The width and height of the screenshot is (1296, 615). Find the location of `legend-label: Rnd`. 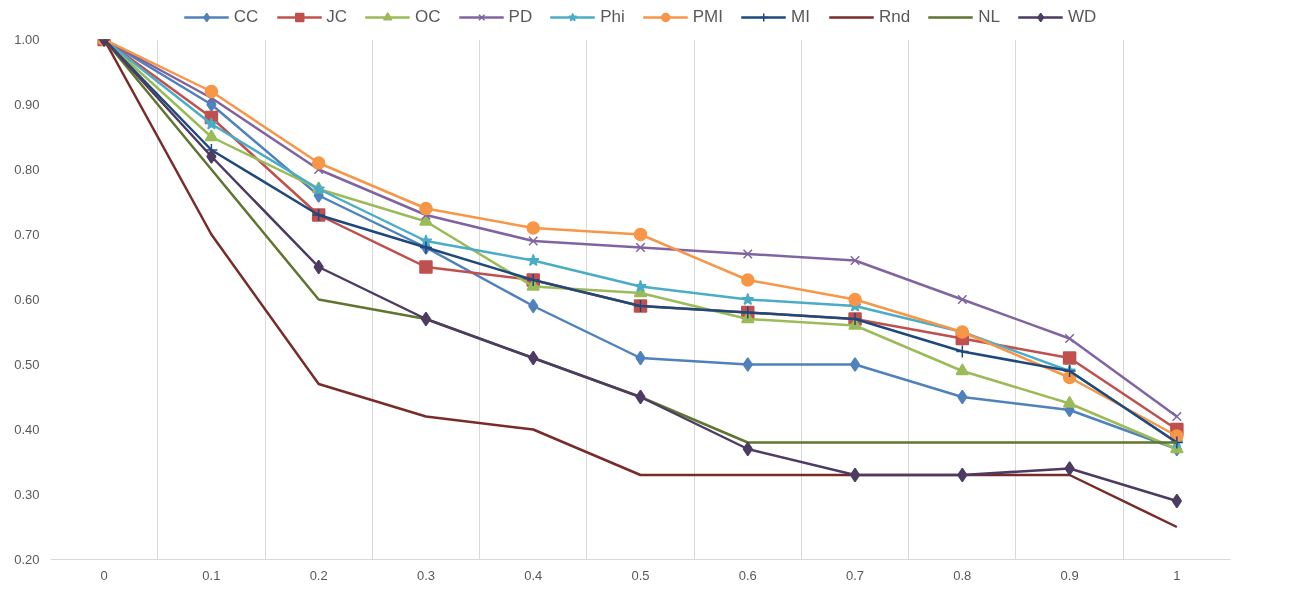

legend-label: Rnd is located at coordinates (895, 17).